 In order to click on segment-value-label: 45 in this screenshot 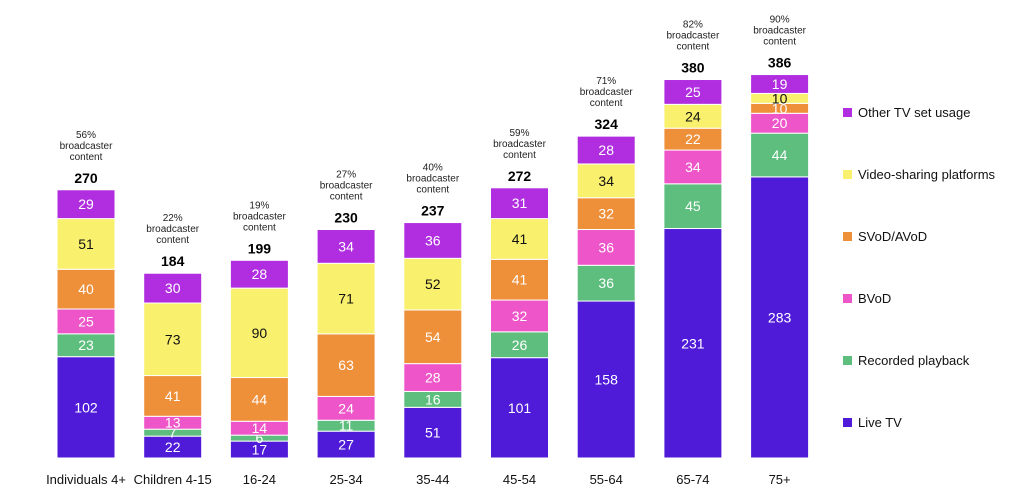, I will do `click(693, 206)`.